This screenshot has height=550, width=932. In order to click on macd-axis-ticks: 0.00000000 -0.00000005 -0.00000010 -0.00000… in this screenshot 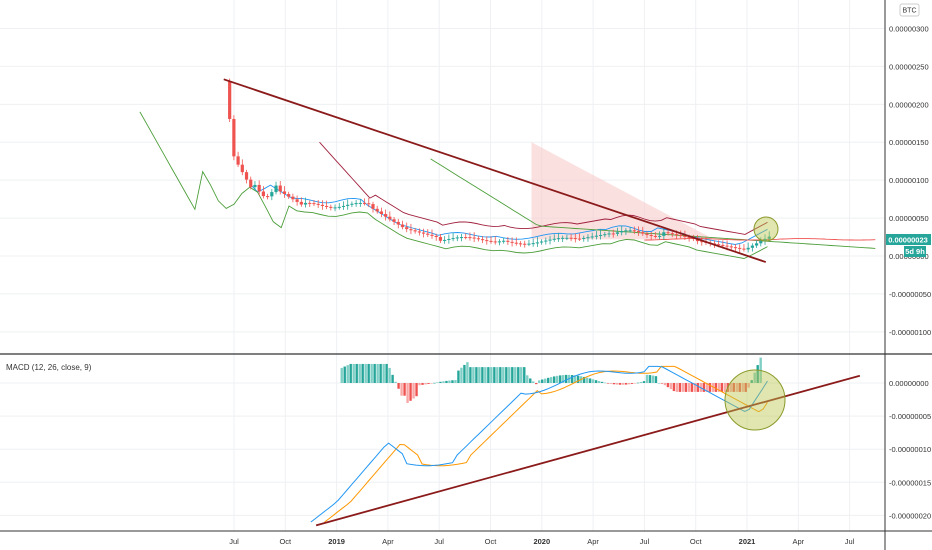, I will do `click(910, 449)`.